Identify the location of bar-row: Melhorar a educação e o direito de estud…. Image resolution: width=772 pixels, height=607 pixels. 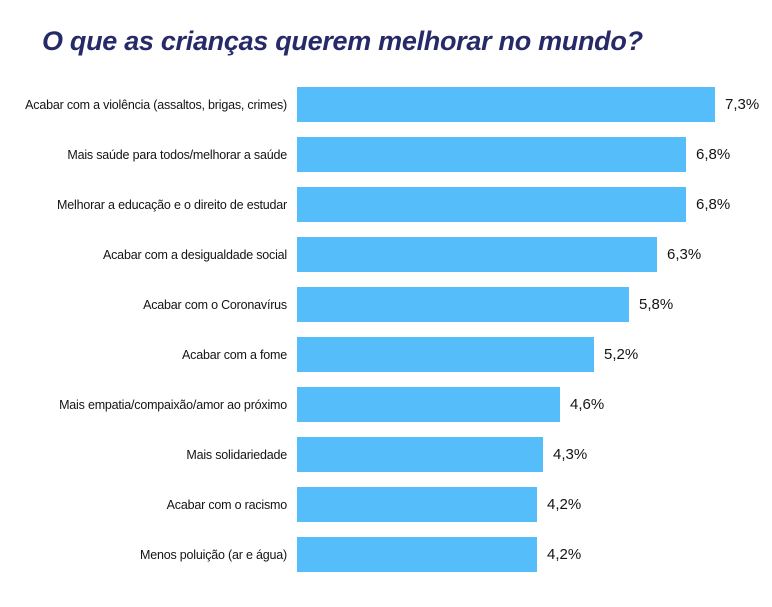
(386, 204).